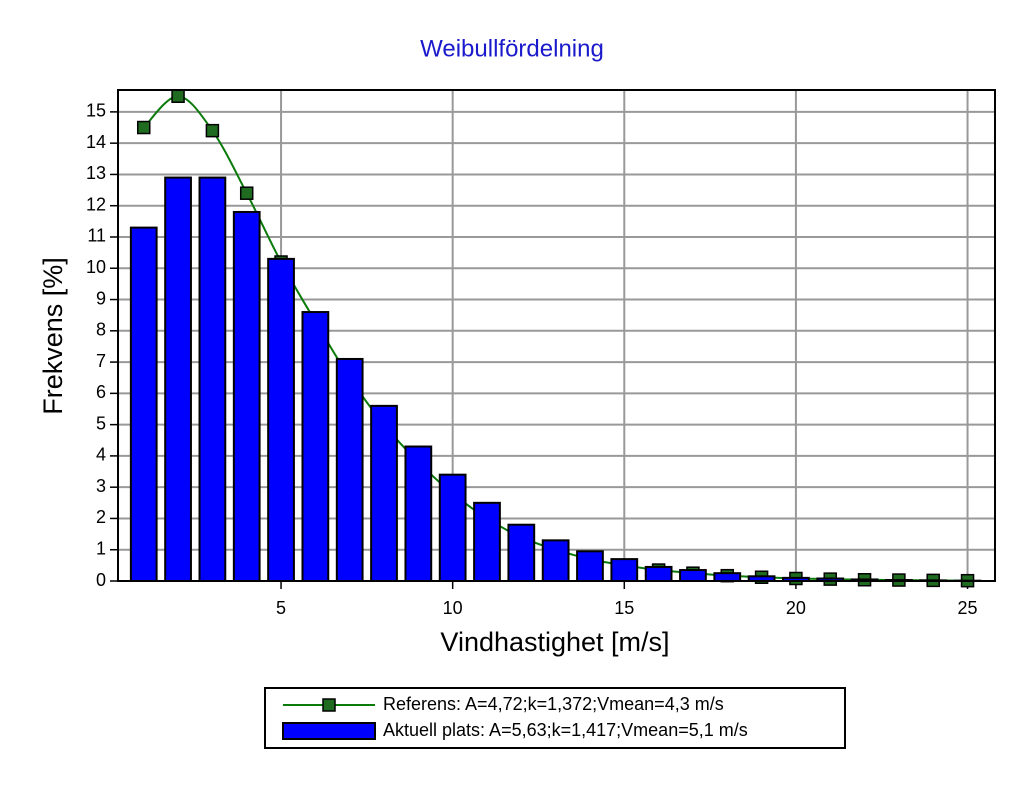 This screenshot has height=787, width=1024. Describe the element at coordinates (512, 48) in the screenshot. I see `chart-title: Weibullfördelning` at that location.